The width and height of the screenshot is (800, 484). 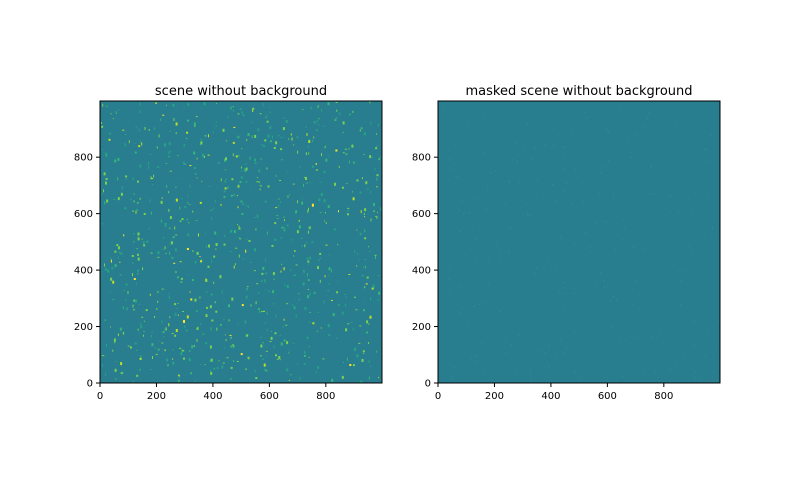 What do you see at coordinates (494, 396) in the screenshot?
I see `x-tick-label: 200` at bounding box center [494, 396].